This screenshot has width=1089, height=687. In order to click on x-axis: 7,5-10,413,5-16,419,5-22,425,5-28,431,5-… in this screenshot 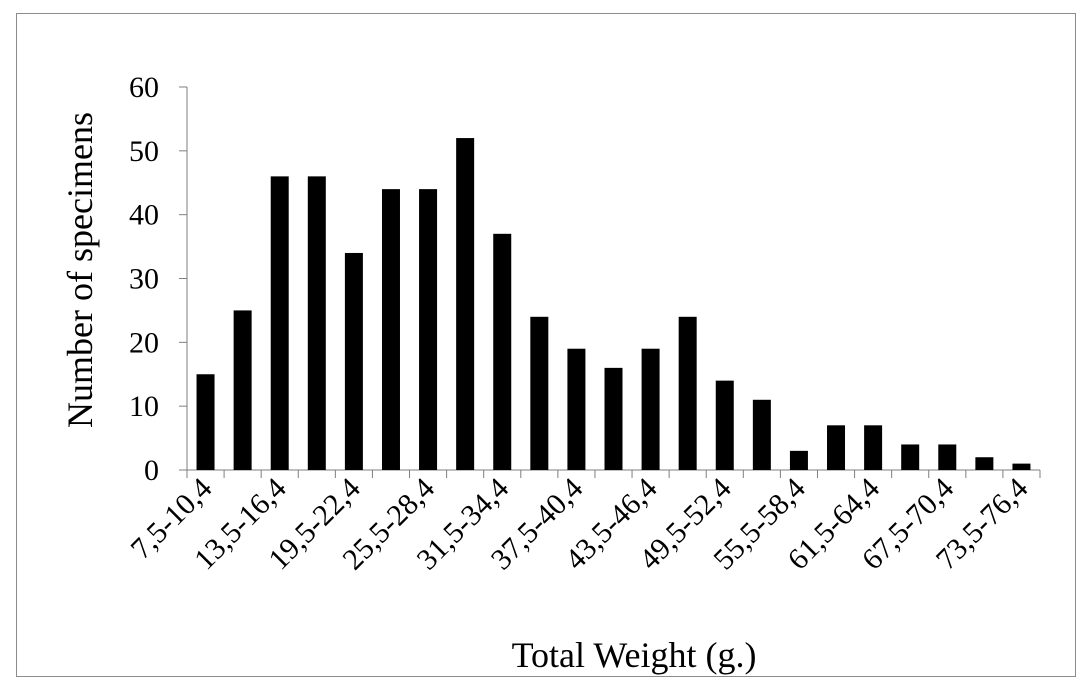, I will do `click(582, 522)`.